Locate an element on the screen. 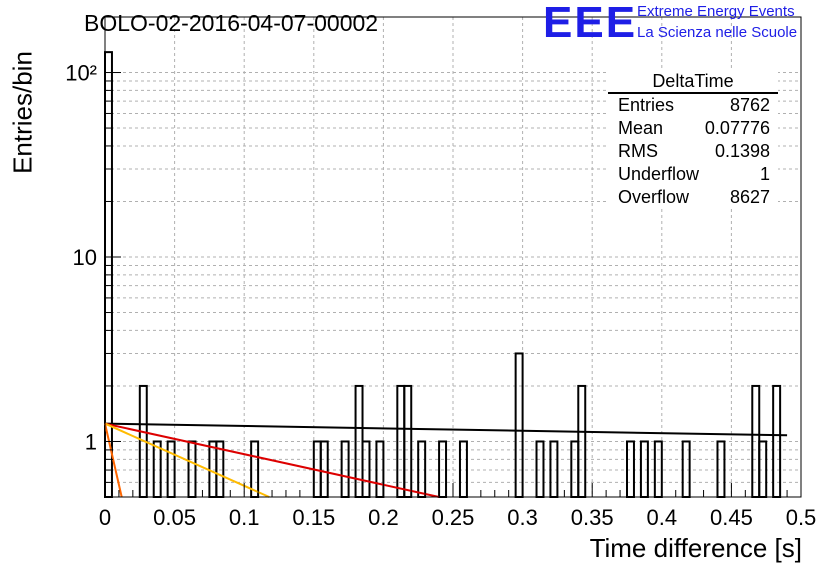 The height and width of the screenshot is (572, 836). eee-logo-line1: Extreme Energy Events is located at coordinates (716, 11).